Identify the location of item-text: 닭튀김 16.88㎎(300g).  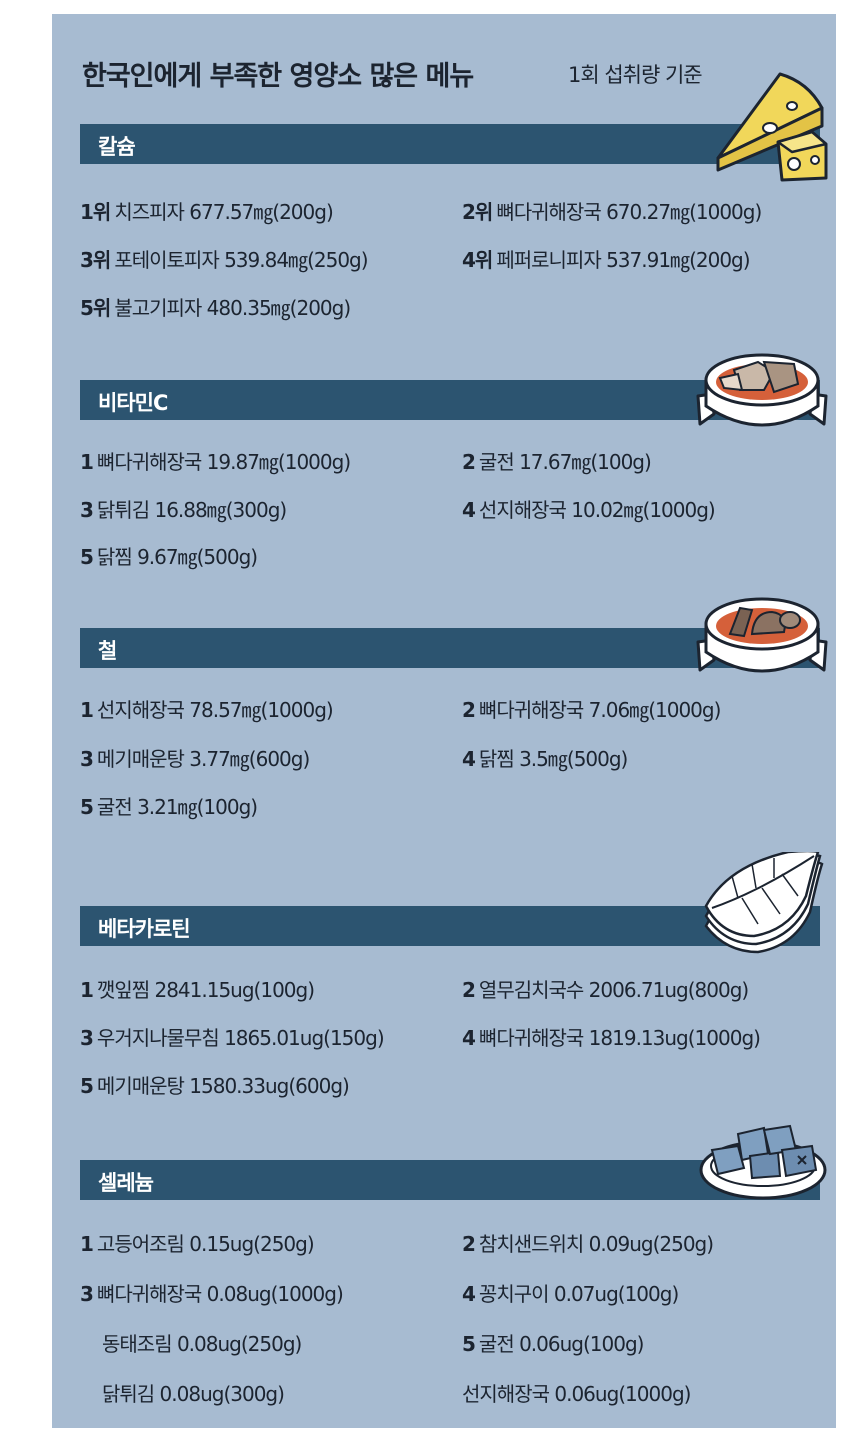
(191, 510).